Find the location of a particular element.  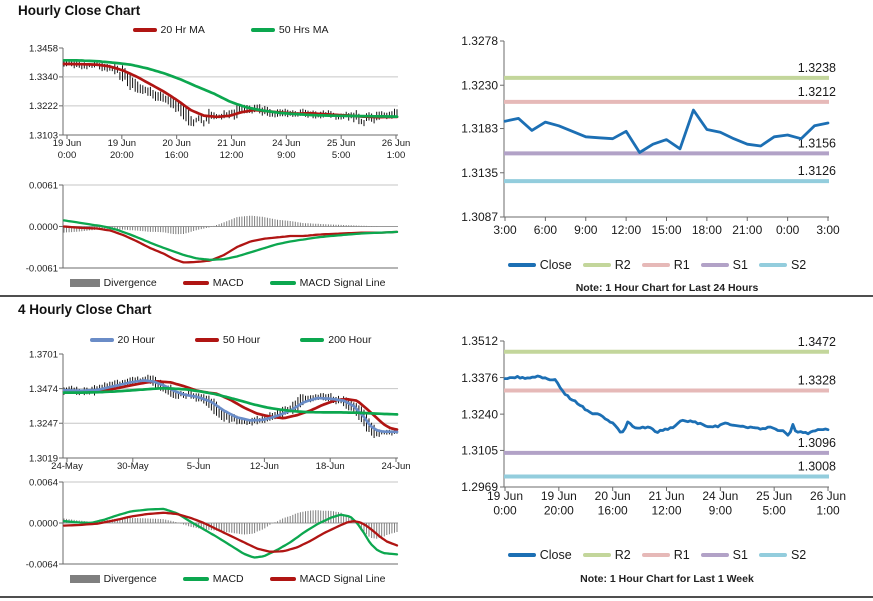

legend-swatch-divergence is located at coordinates (84, 579).